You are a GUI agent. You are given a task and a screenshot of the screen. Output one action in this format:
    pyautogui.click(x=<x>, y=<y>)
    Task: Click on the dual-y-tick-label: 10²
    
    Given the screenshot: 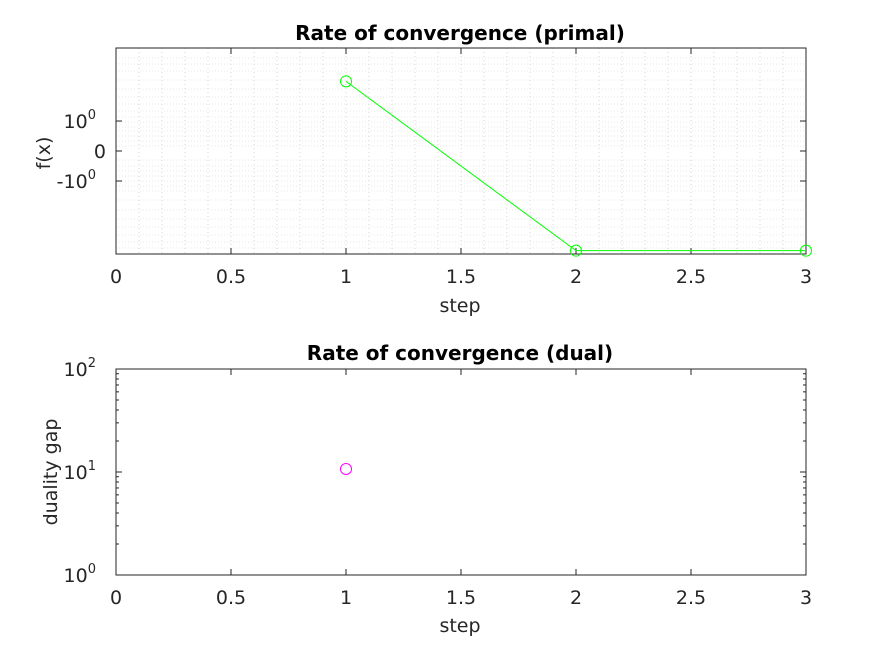 What is the action you would take?
    pyautogui.click(x=80, y=368)
    